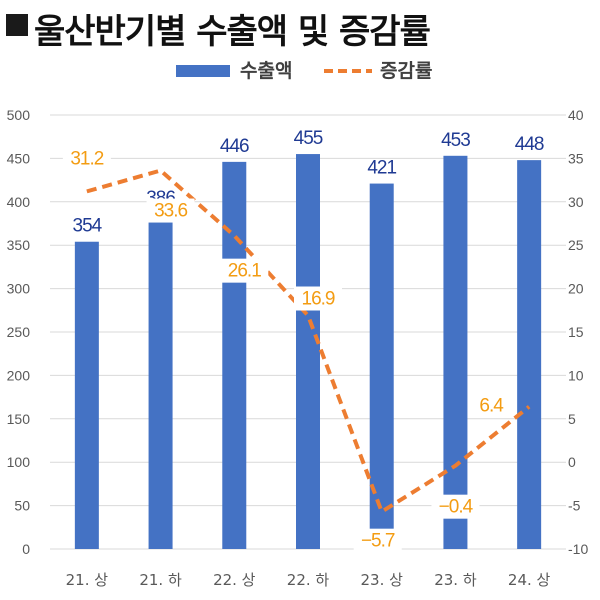 This screenshot has width=600, height=600. I want to click on title-square-icon, so click(17, 25).